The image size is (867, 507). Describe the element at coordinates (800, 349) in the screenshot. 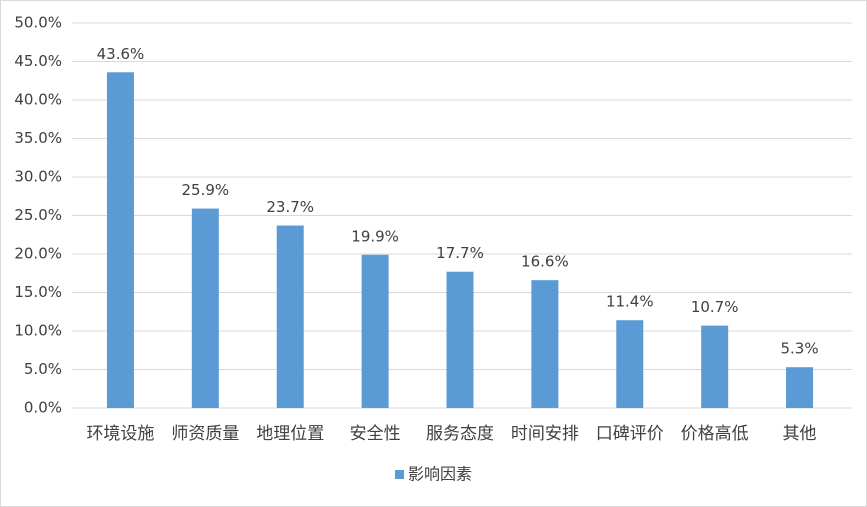

I see `data-label: 5.3%` at that location.